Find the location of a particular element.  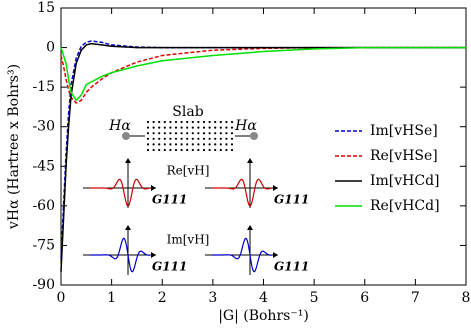

legend-label: Re[vHCd] is located at coordinates (405, 206).